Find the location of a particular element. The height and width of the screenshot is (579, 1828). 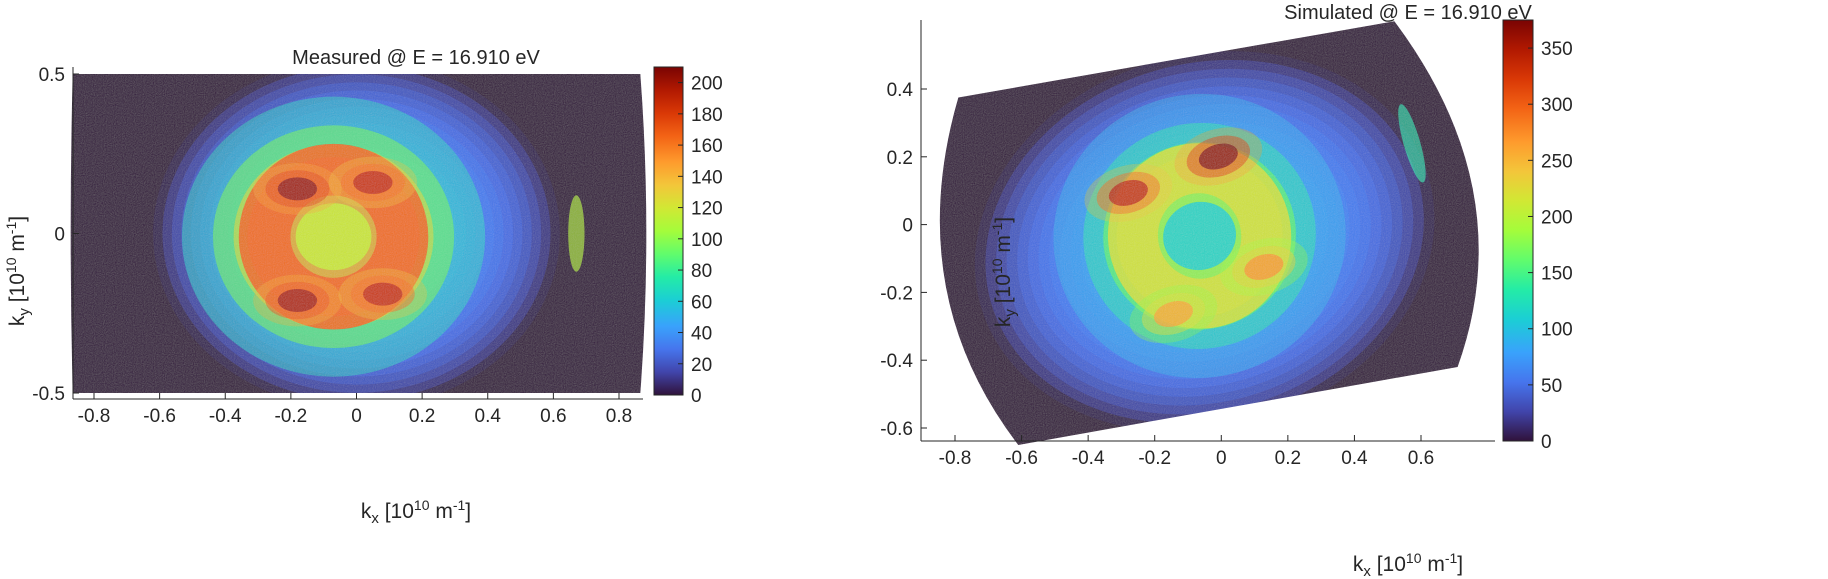

colorbar-tick-label: 80 is located at coordinates (701, 271).